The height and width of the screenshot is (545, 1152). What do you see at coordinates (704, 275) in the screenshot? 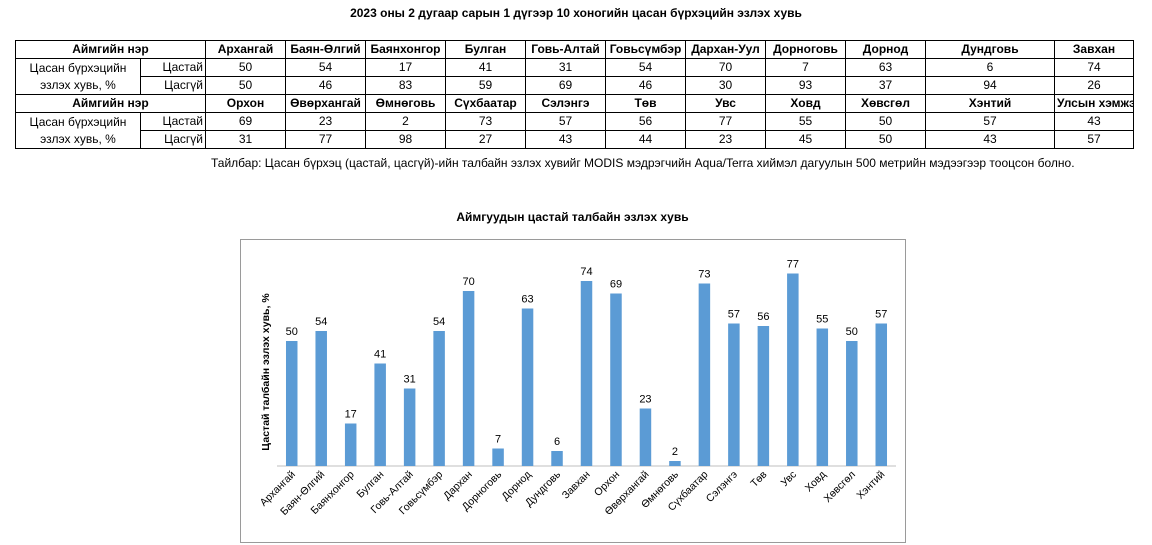
I see `data-label: 73` at bounding box center [704, 275].